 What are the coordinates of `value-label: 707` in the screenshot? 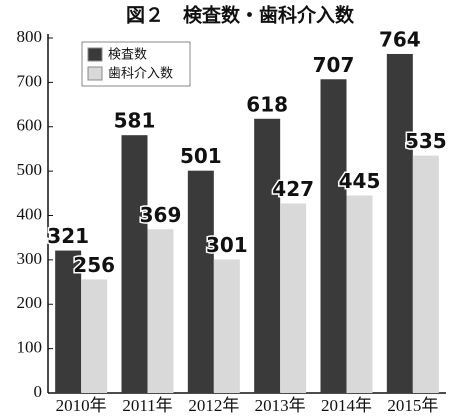 It's located at (334, 65).